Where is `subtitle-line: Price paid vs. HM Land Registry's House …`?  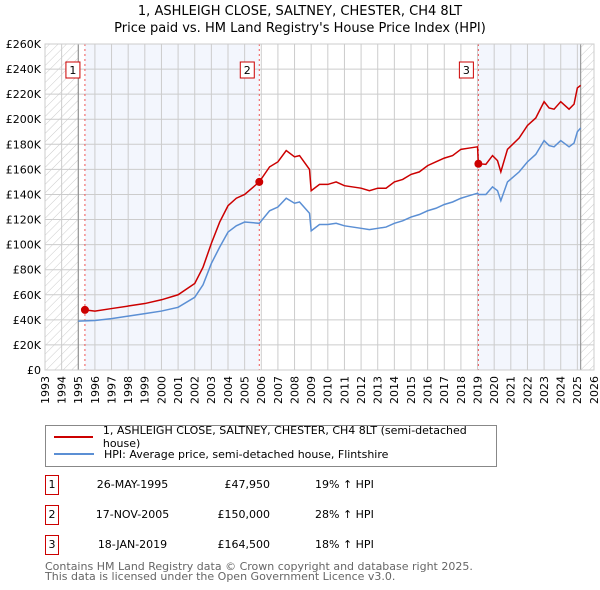
subtitle-line: Price paid vs. HM Land Registry's House … is located at coordinates (300, 28).